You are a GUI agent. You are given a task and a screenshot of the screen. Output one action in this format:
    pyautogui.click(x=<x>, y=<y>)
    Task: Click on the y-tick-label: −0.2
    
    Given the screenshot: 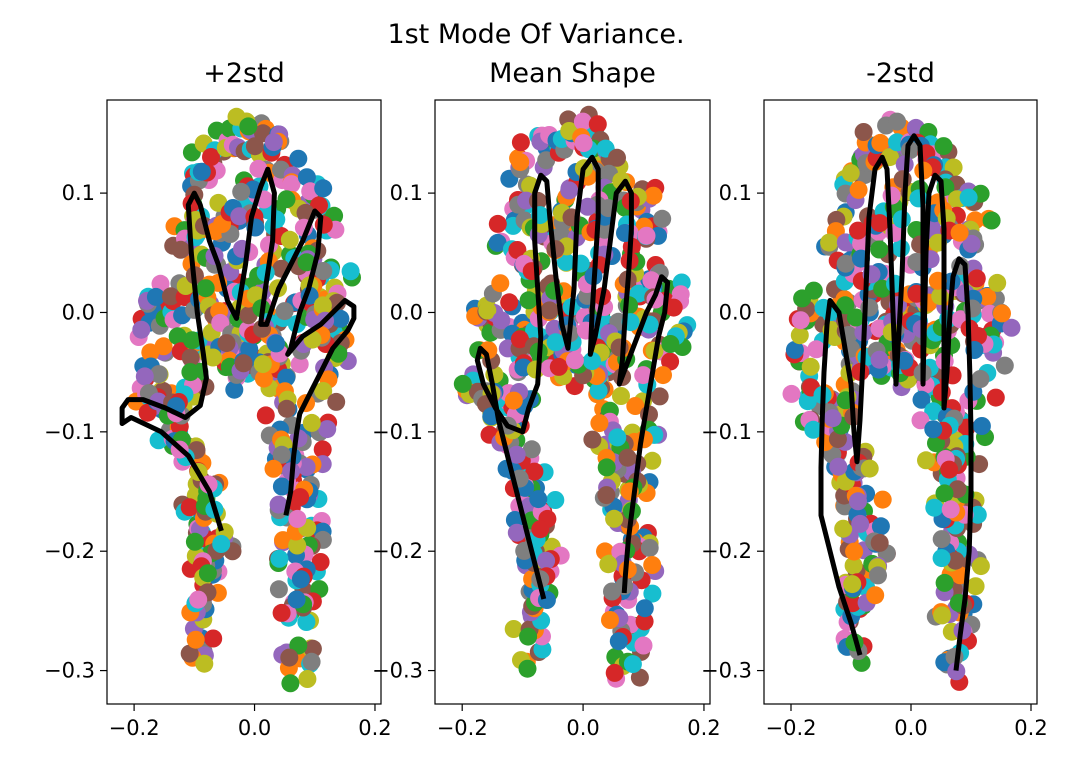 What is the action you would take?
    pyautogui.click(x=69, y=551)
    